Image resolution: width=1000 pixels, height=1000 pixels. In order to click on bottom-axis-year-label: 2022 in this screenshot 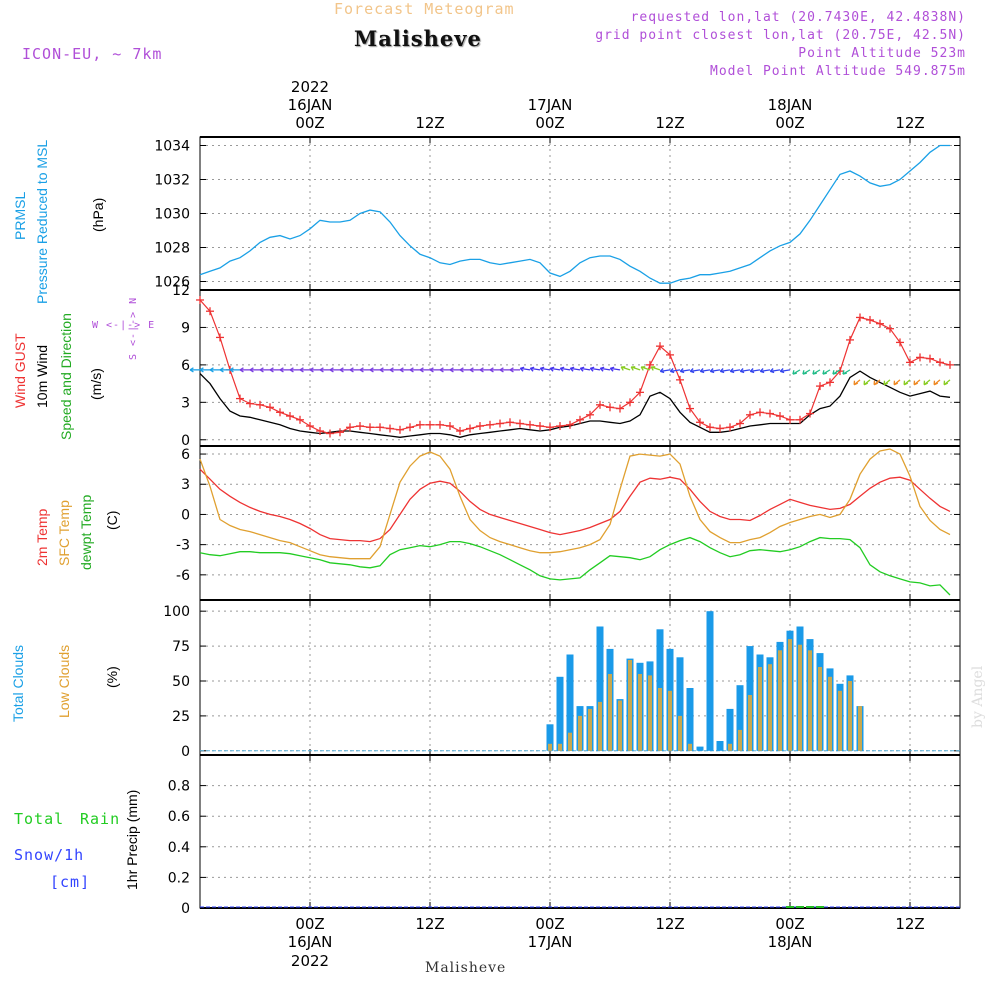, I will do `click(310, 961)`.